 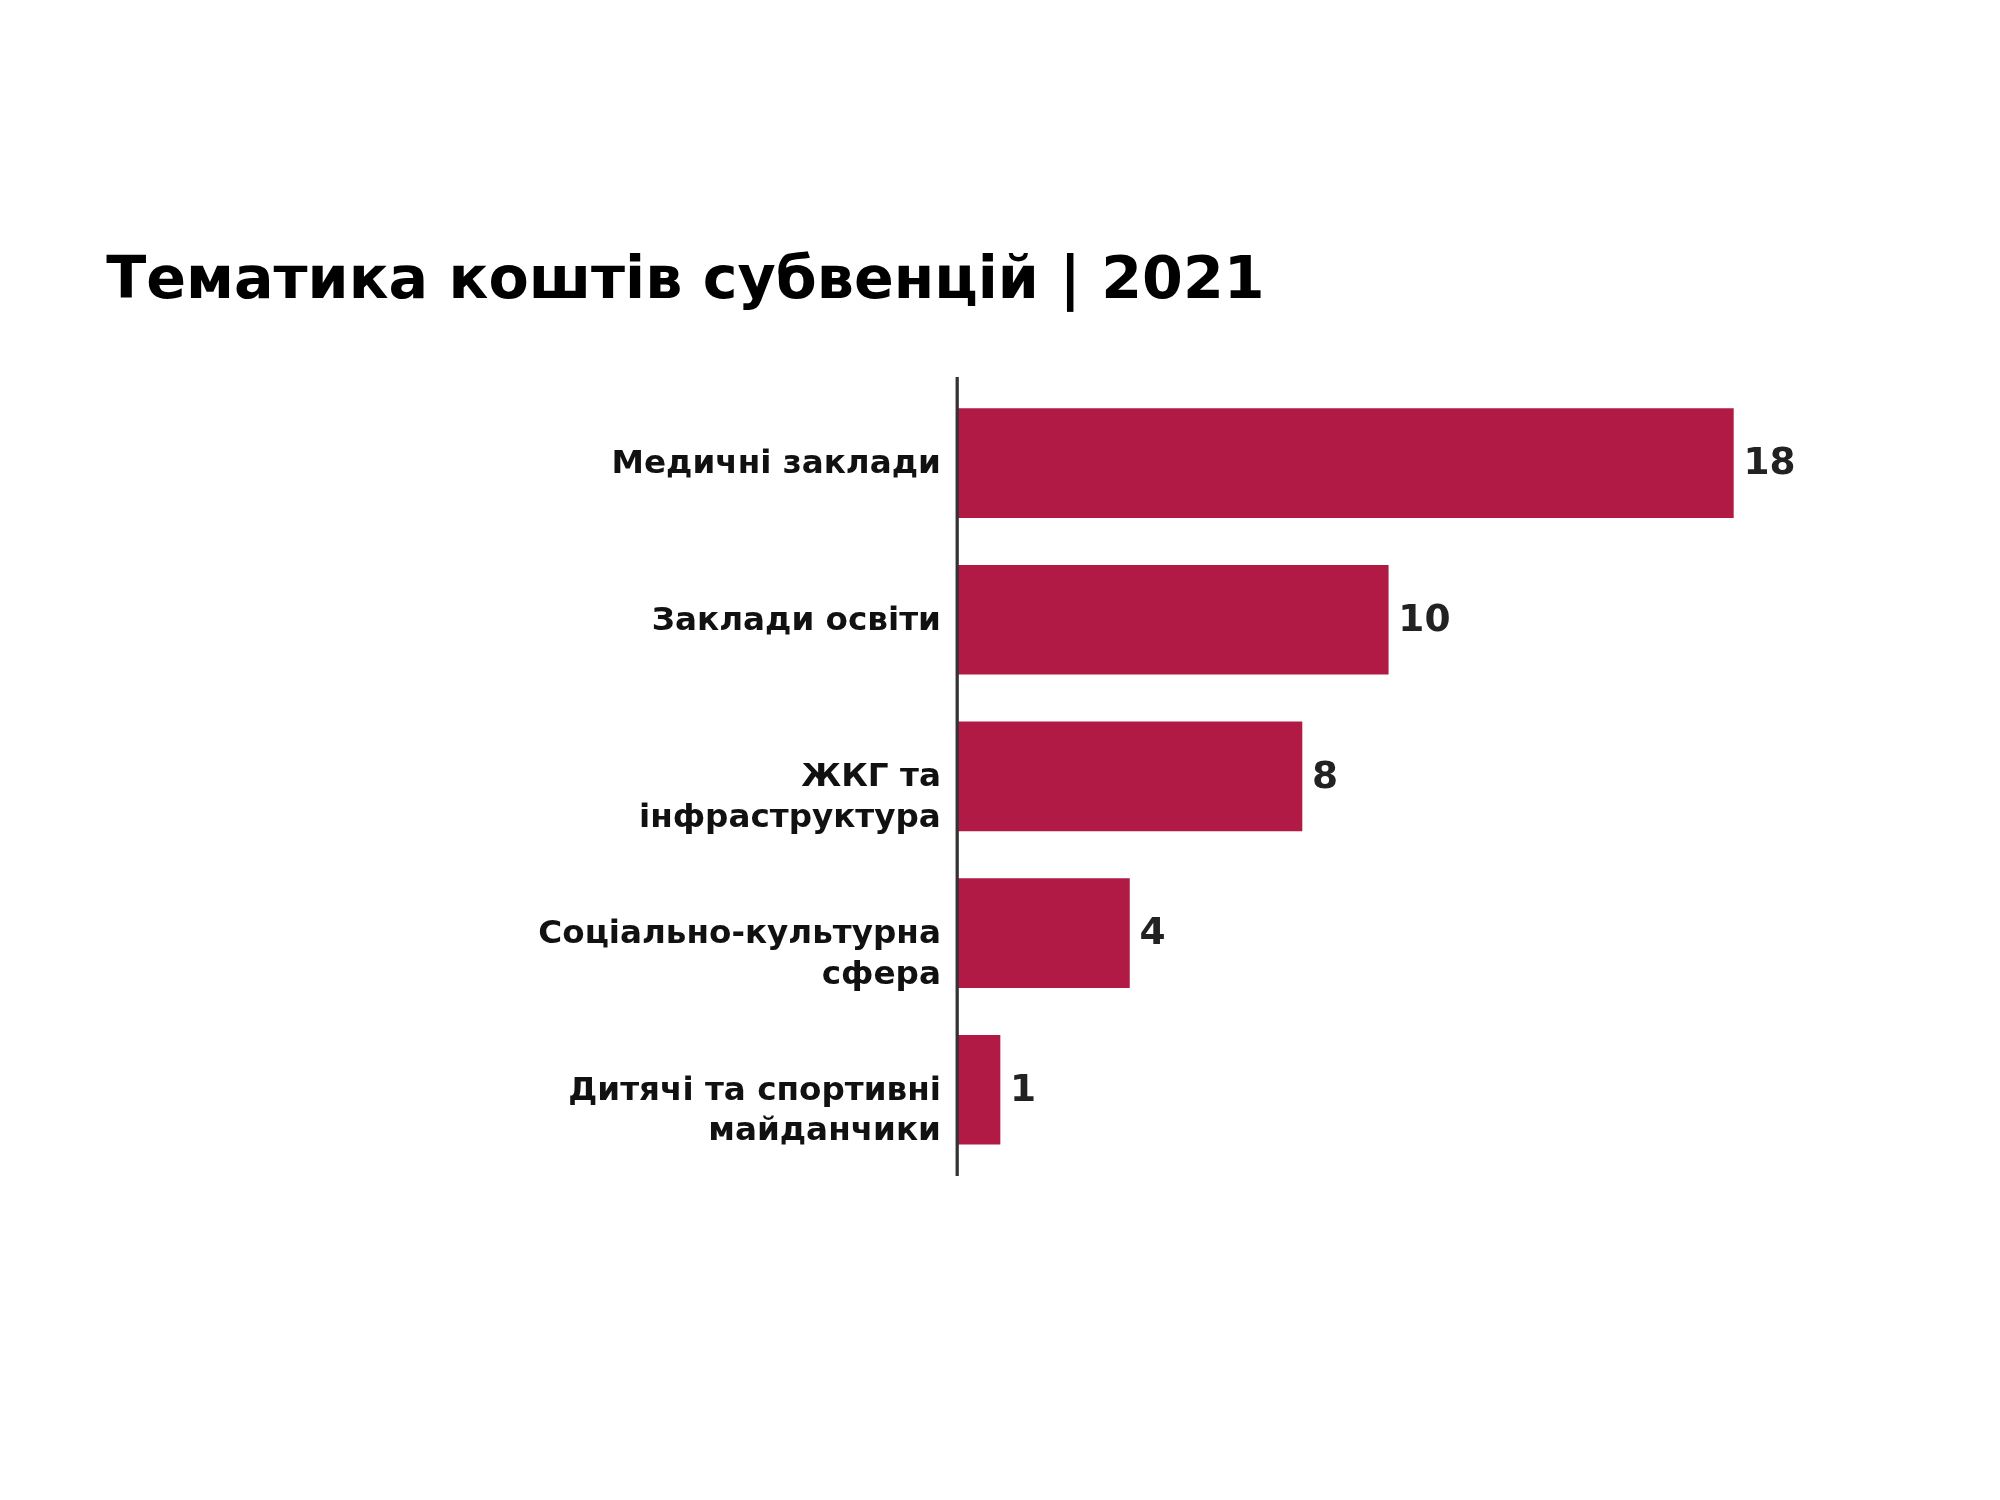 I want to click on data-label: 10, so click(x=1424, y=618).